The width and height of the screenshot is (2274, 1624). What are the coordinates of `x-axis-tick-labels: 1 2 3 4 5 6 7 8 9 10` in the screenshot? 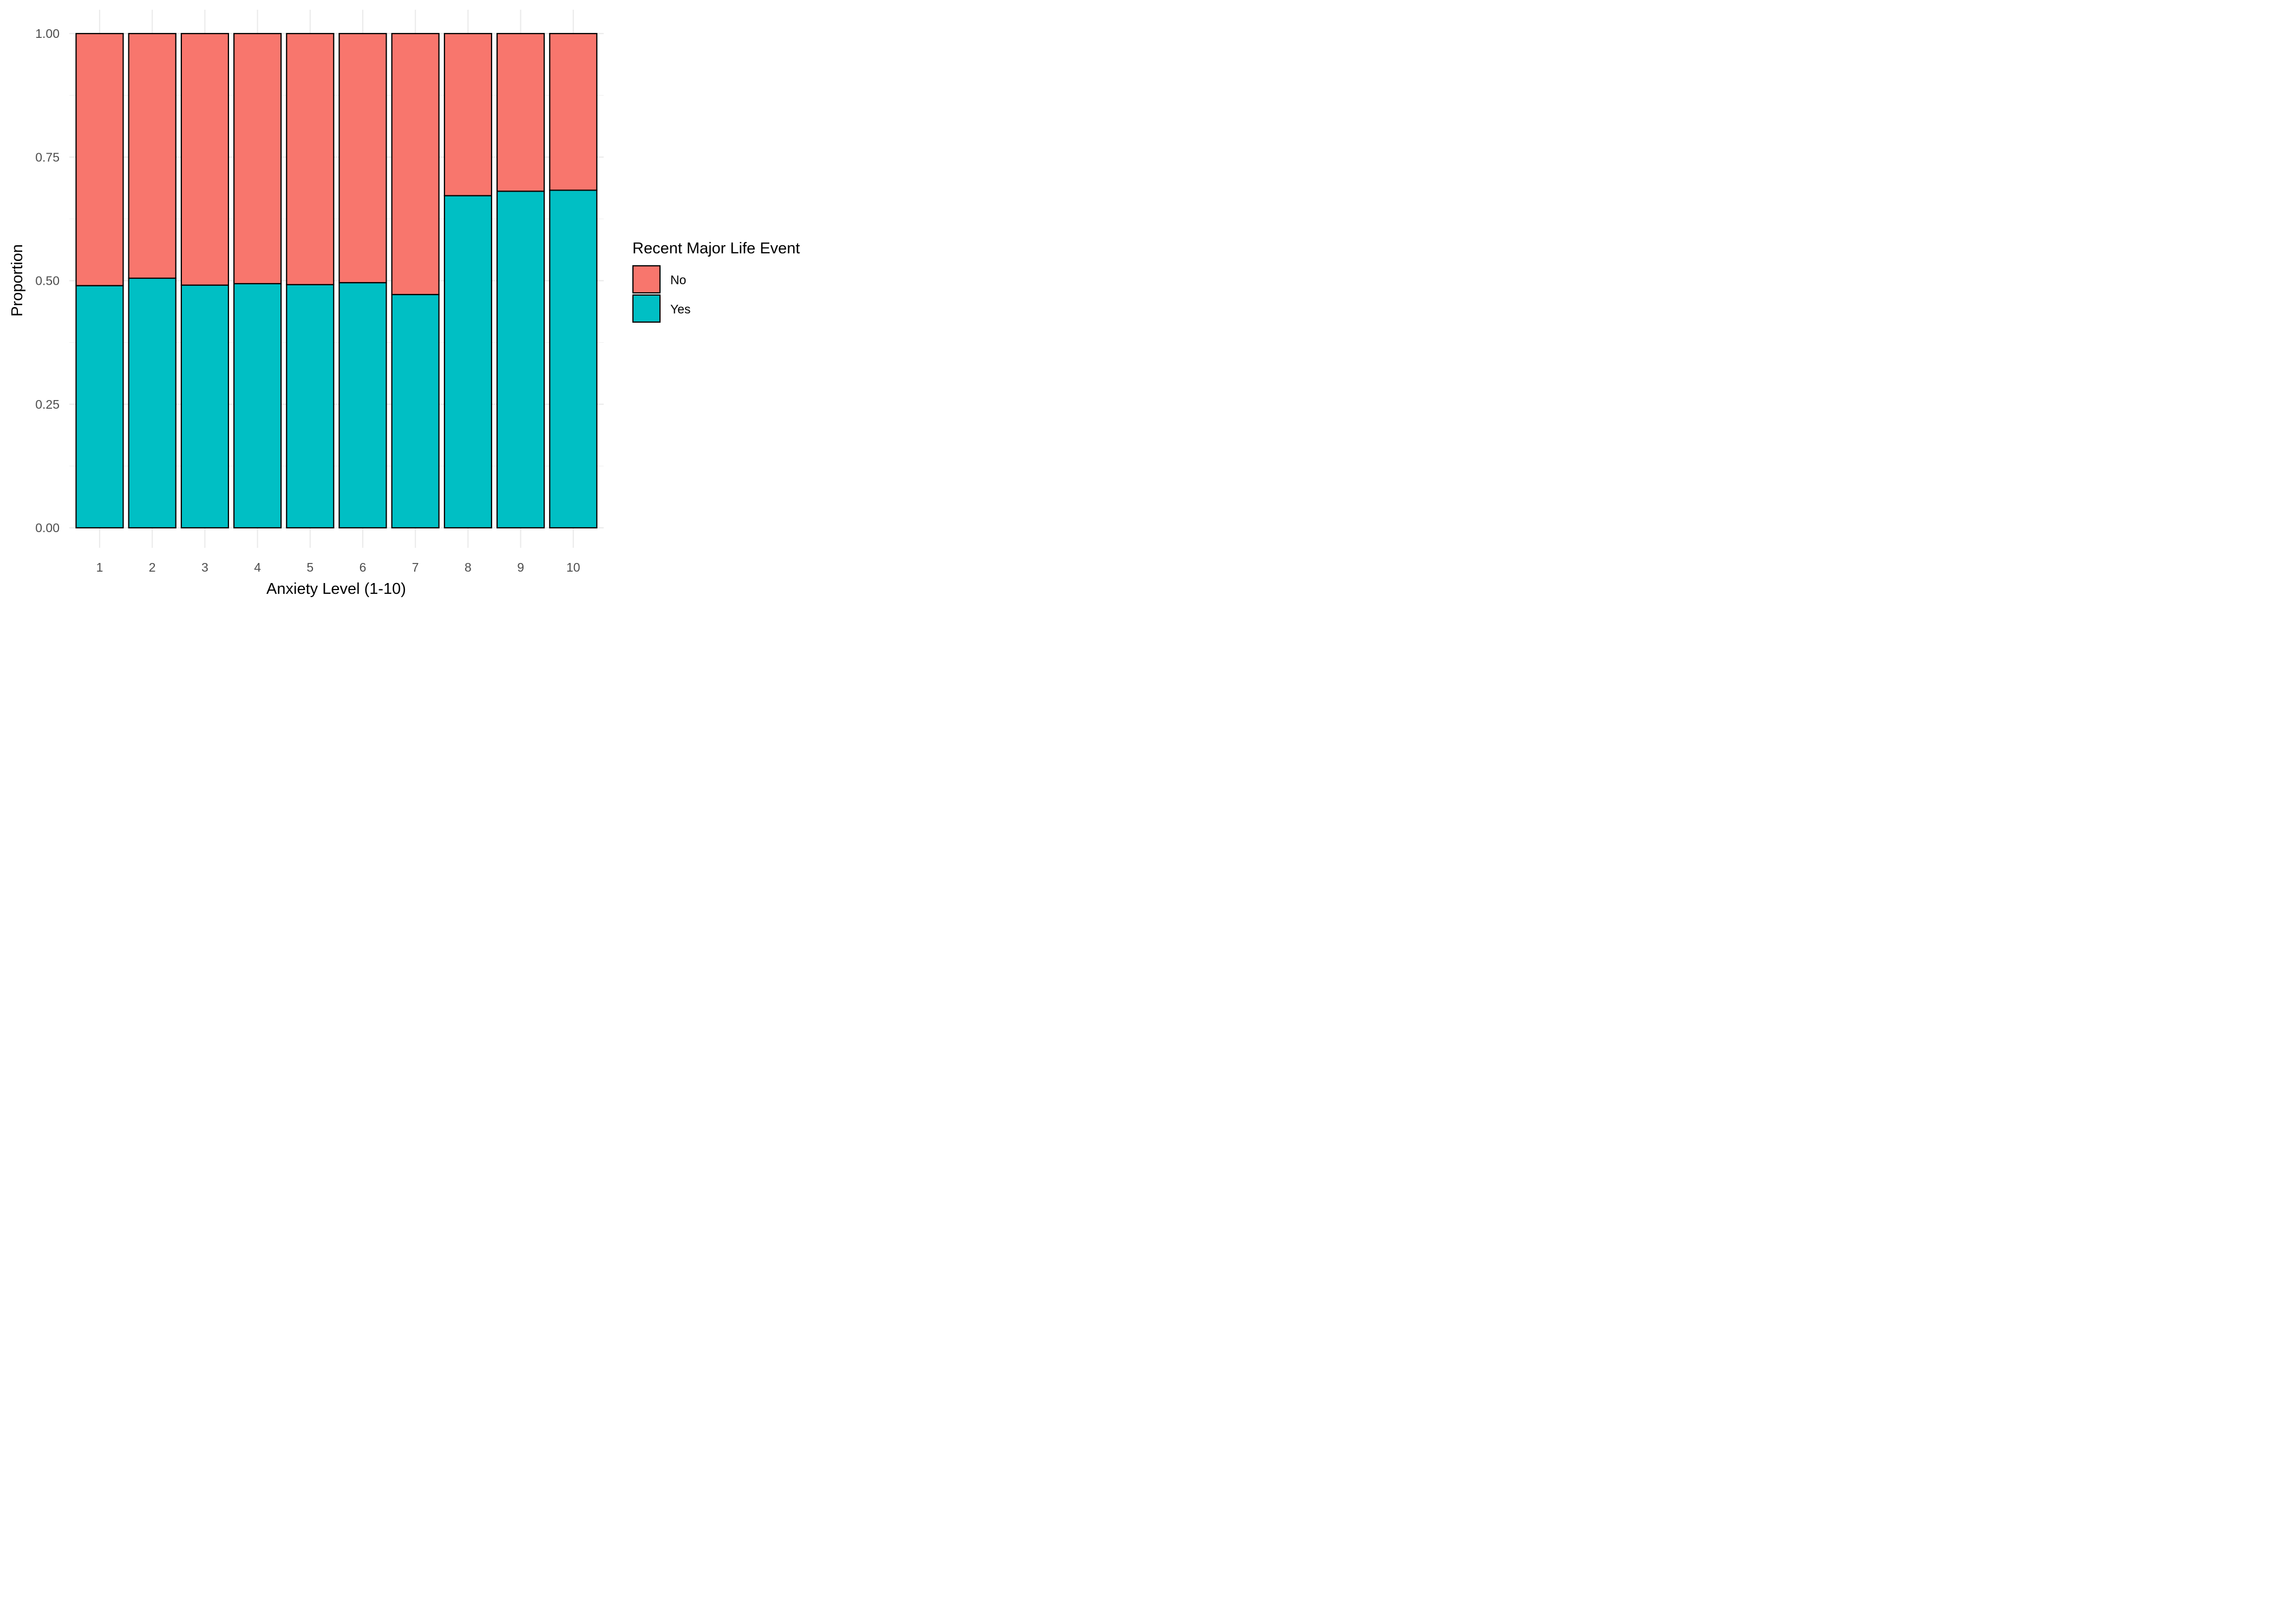 It's located at (338, 567).